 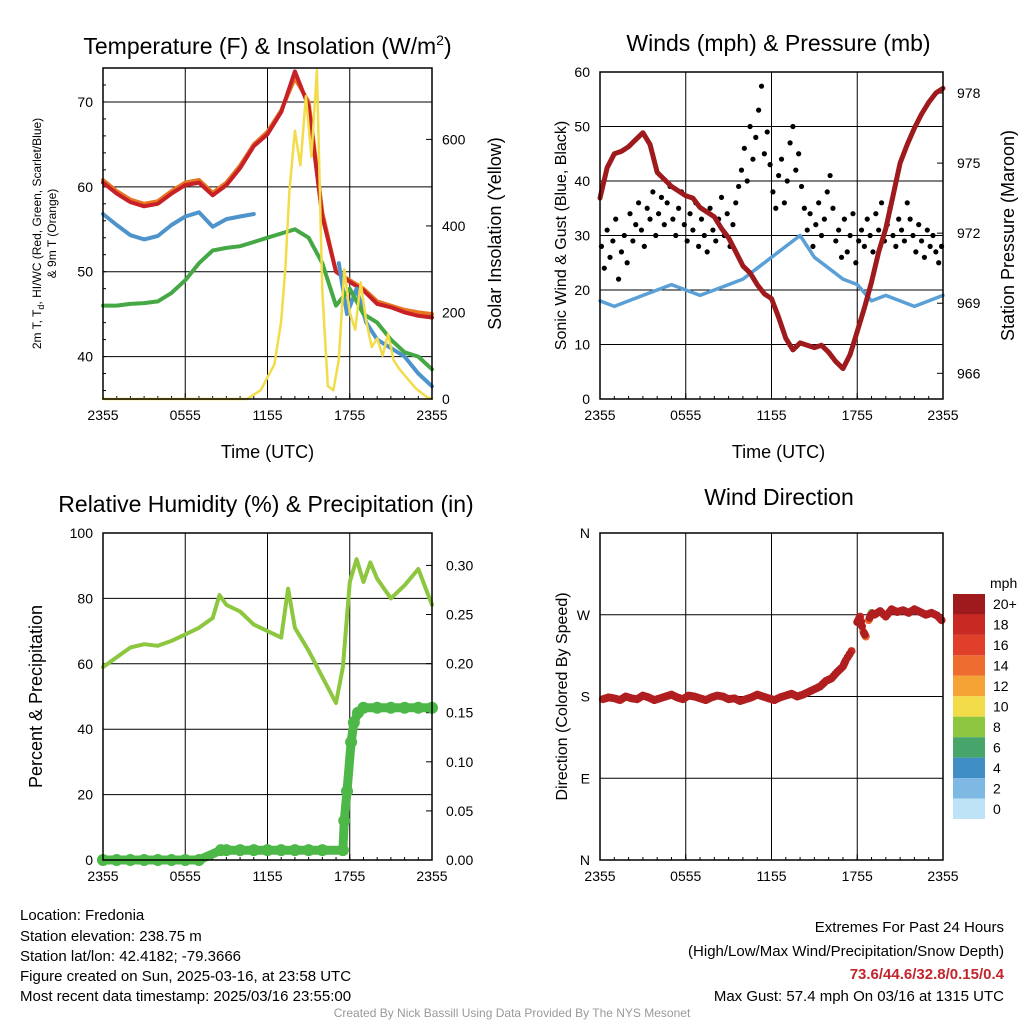 I want to click on y-tick-label: E, so click(x=585, y=778).